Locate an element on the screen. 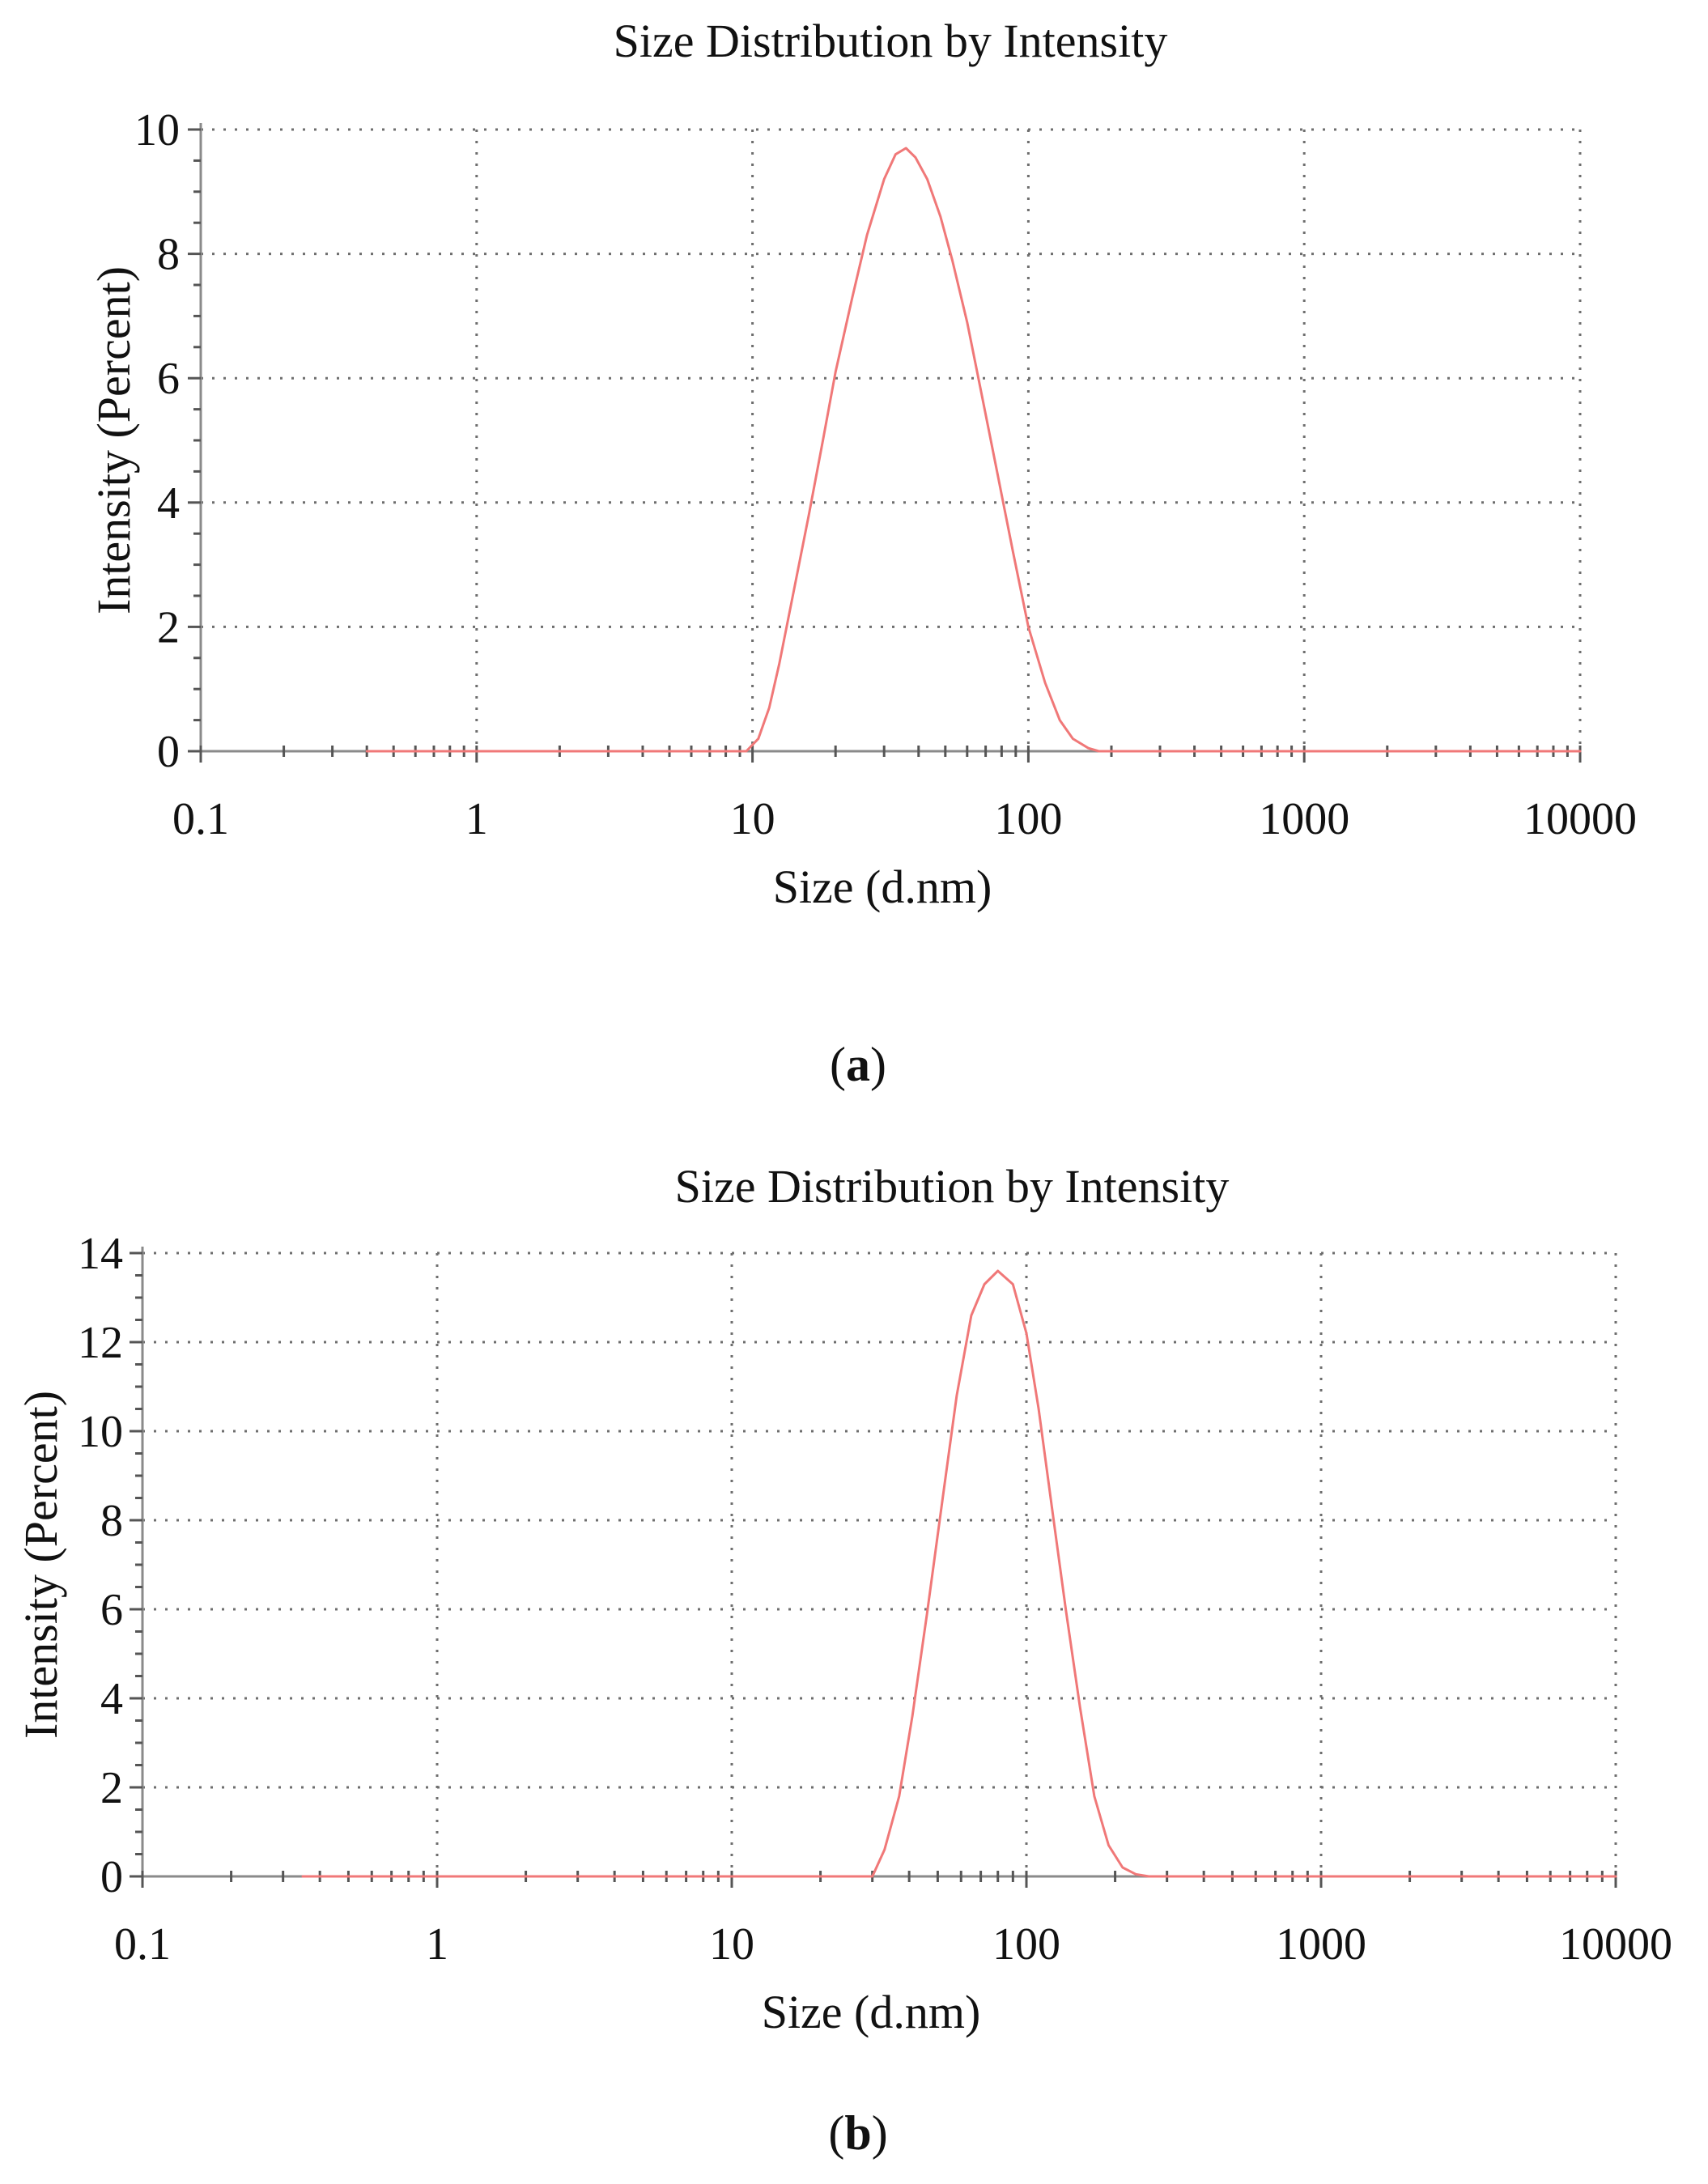 This screenshot has height=2184, width=1708. panel-label: b is located at coordinates (858, 2133).